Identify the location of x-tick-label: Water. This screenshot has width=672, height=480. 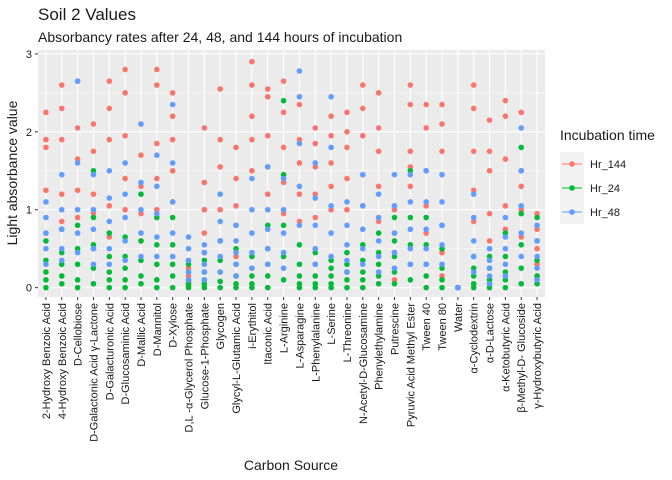
(459, 317).